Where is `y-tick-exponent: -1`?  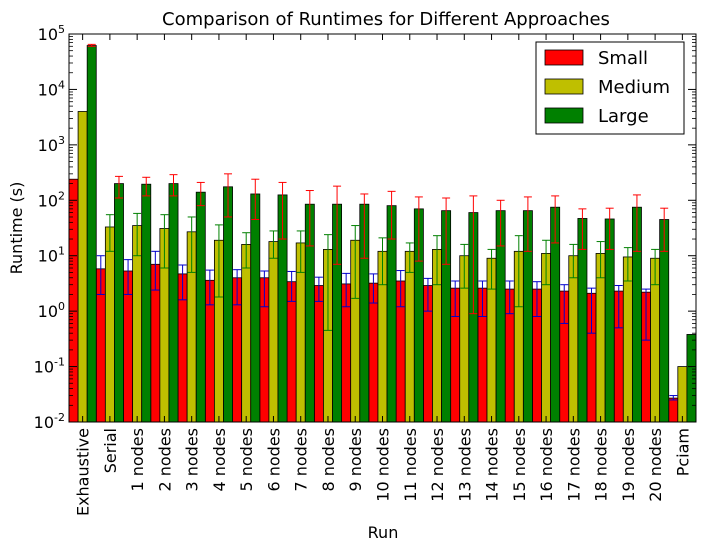 y-tick-exponent: -1 is located at coordinates (59, 362).